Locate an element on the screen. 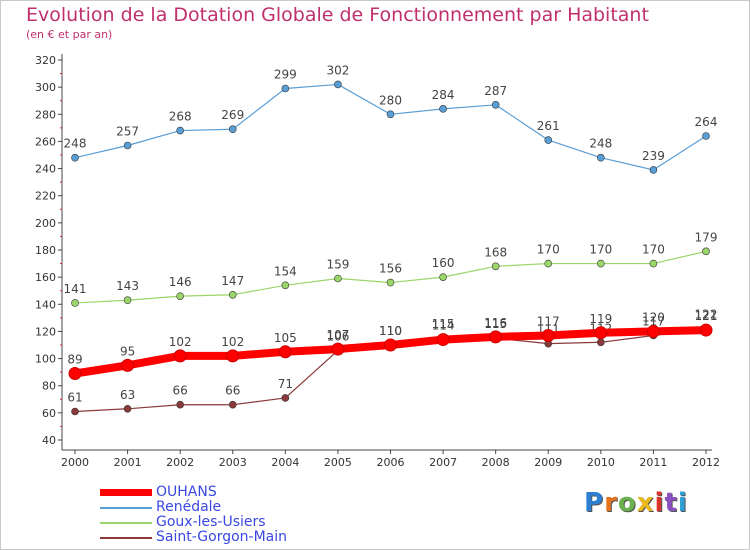  x-tick-label: 2003 is located at coordinates (233, 462).